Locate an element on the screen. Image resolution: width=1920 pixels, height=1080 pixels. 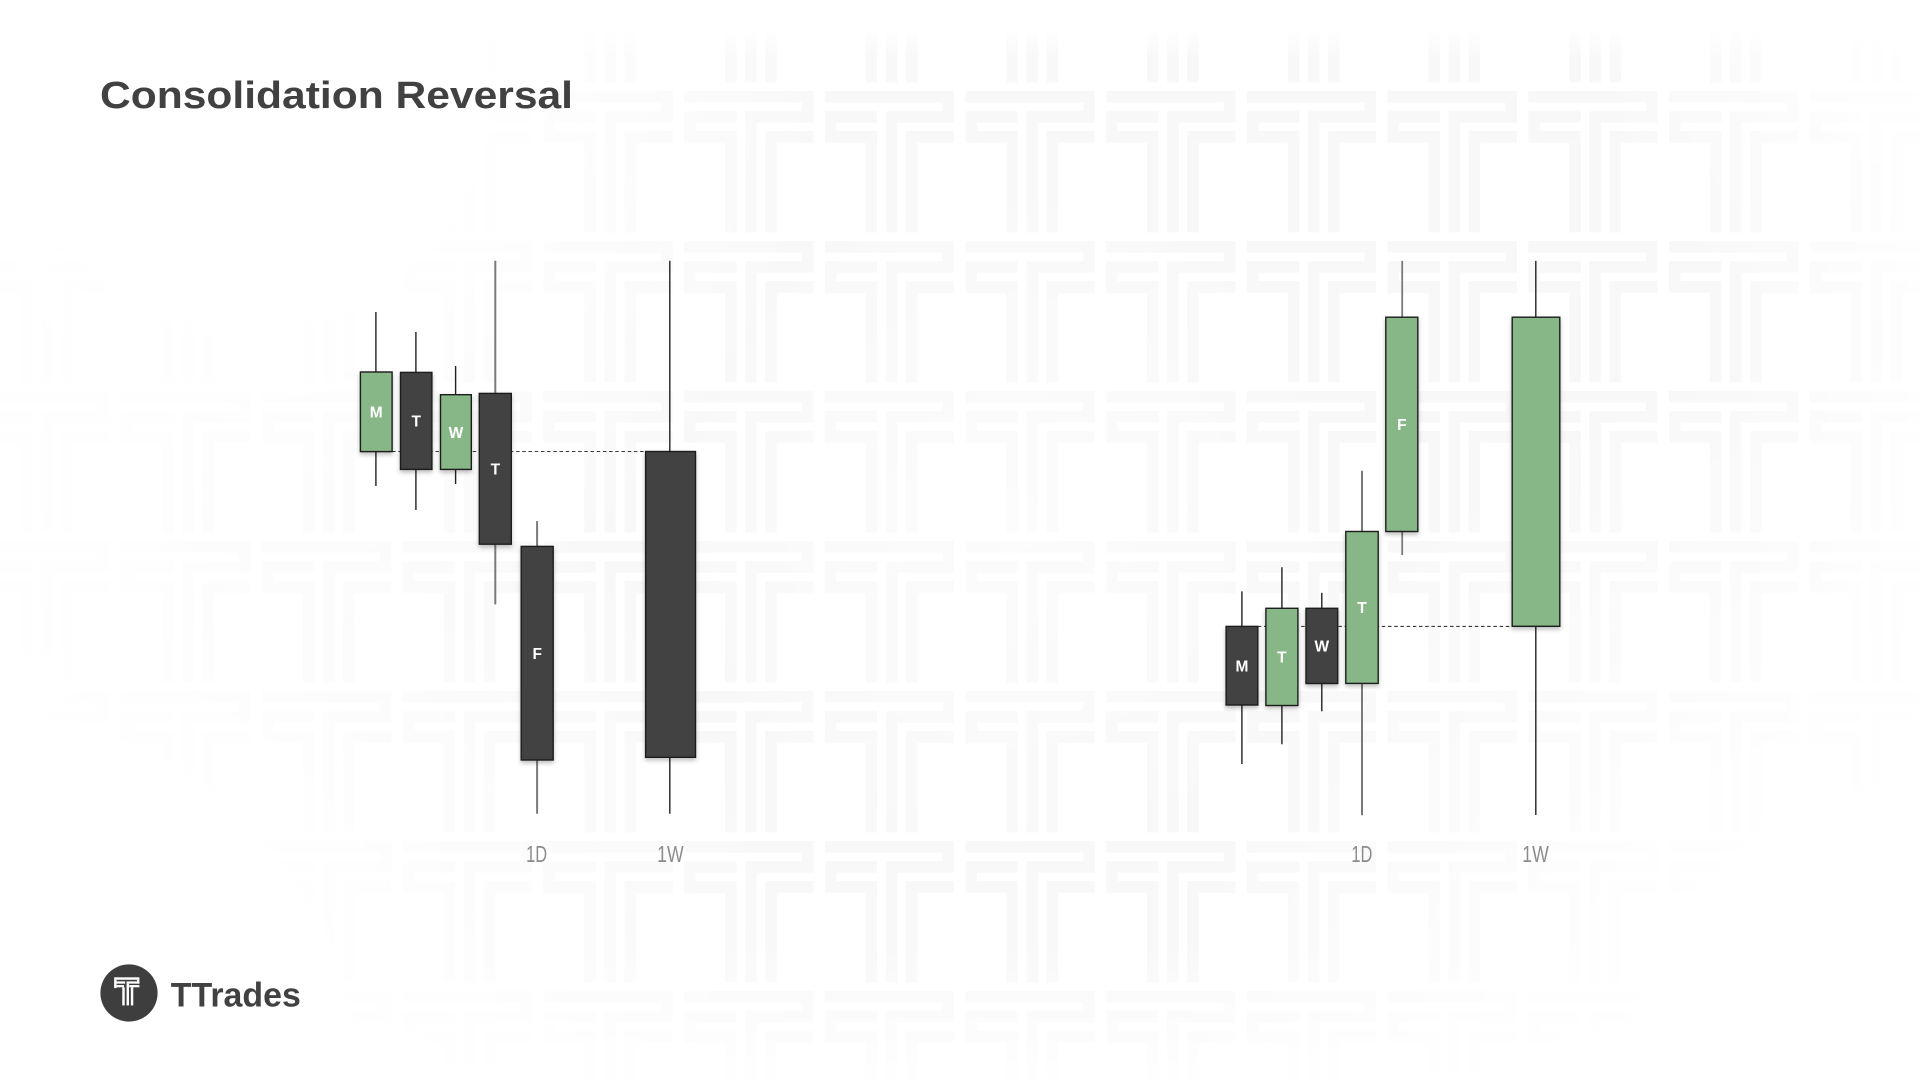
svg-text: TTrades is located at coordinates (236, 996).